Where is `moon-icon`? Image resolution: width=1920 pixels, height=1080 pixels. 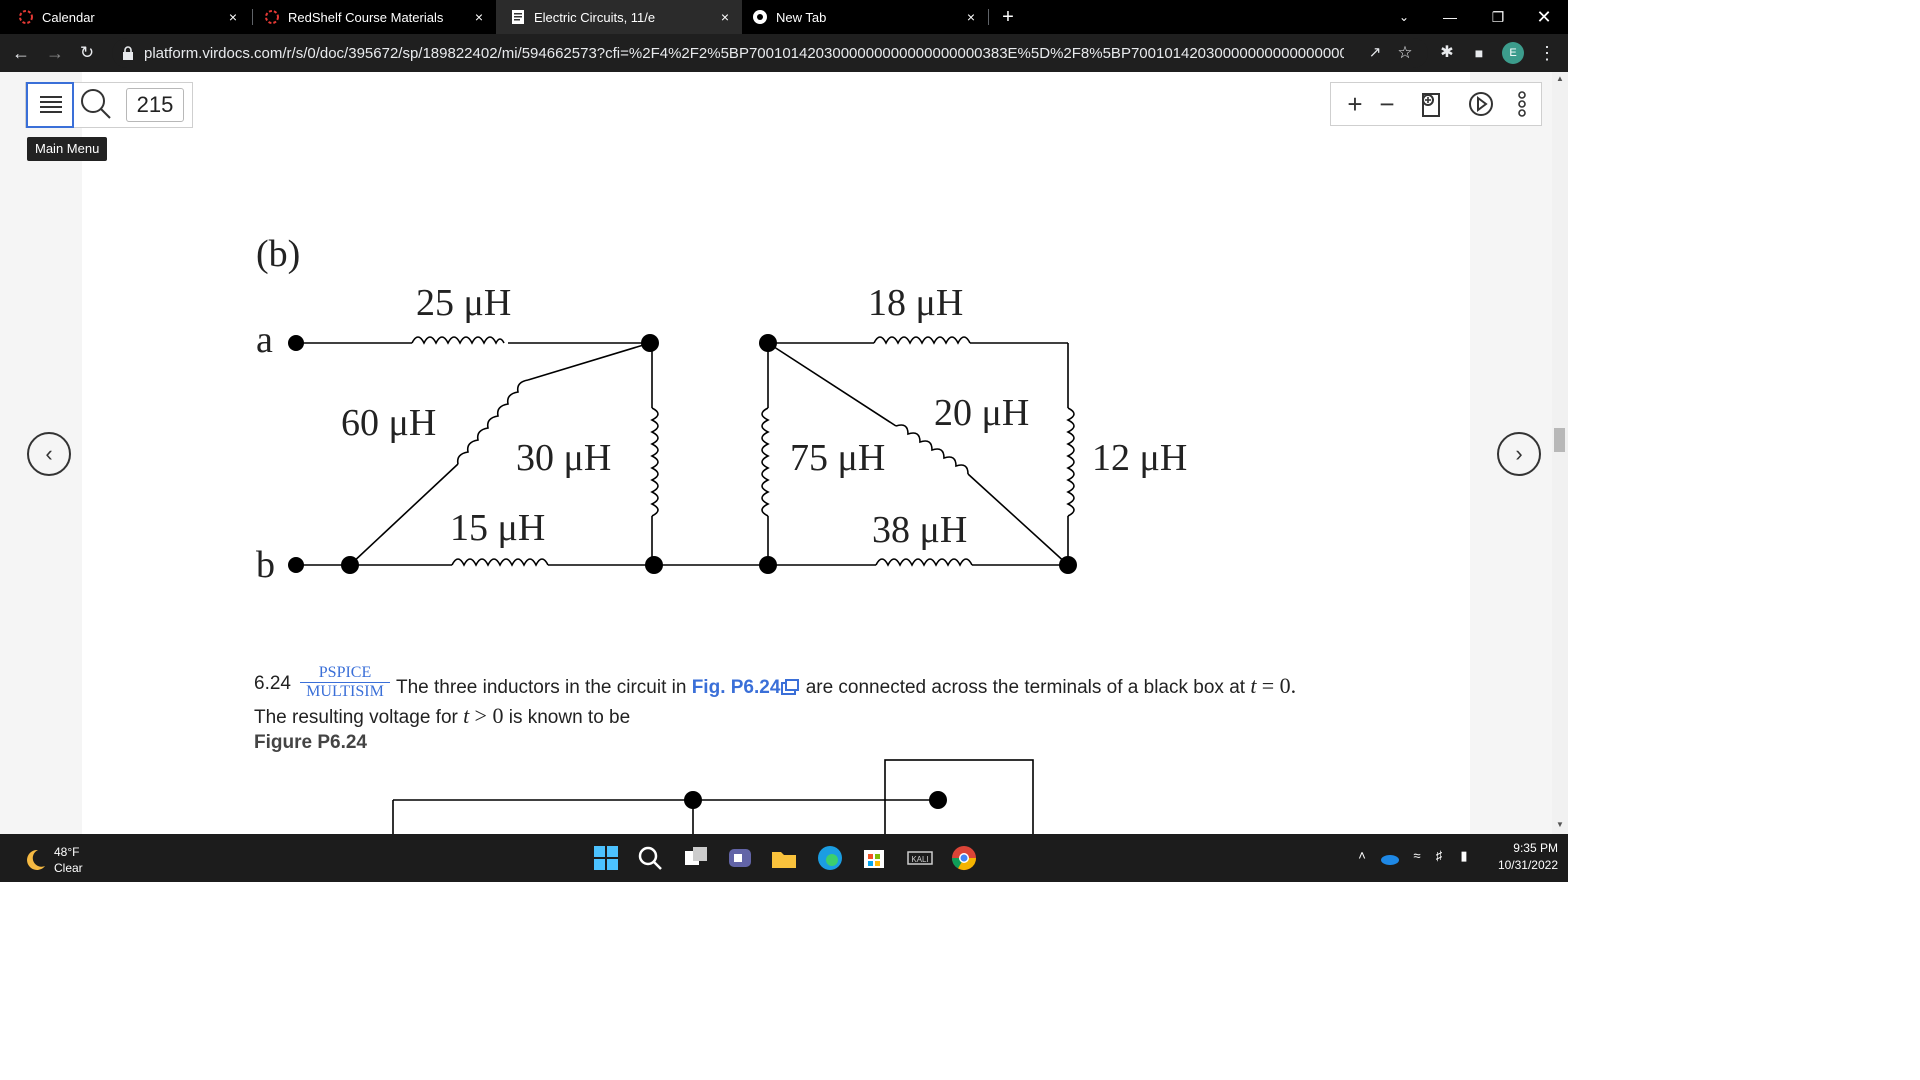
moon-icon is located at coordinates (36, 859).